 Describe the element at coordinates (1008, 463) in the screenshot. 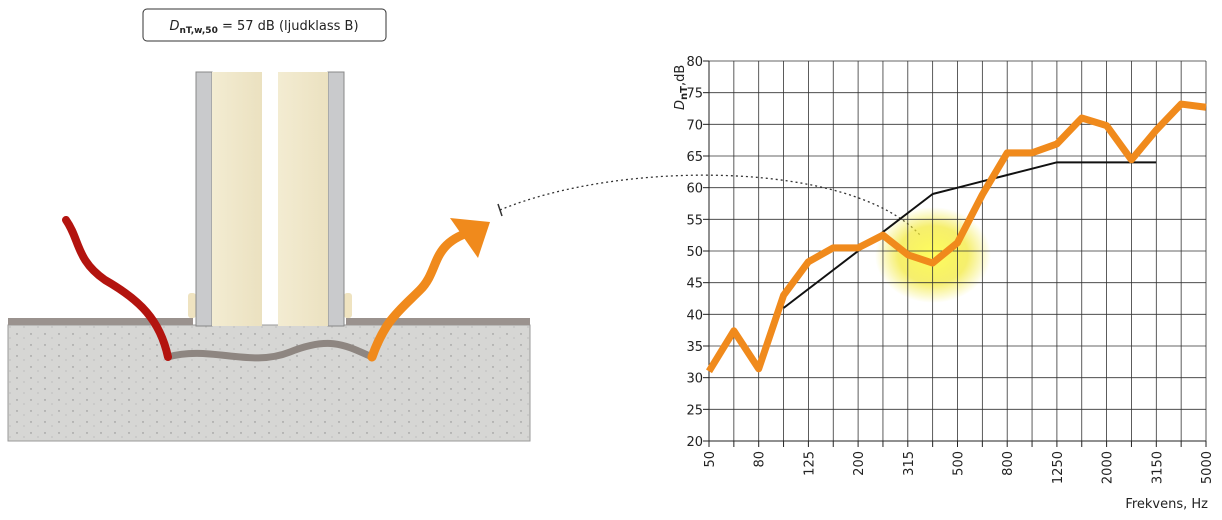

I see `x-tick-label: 800` at that location.